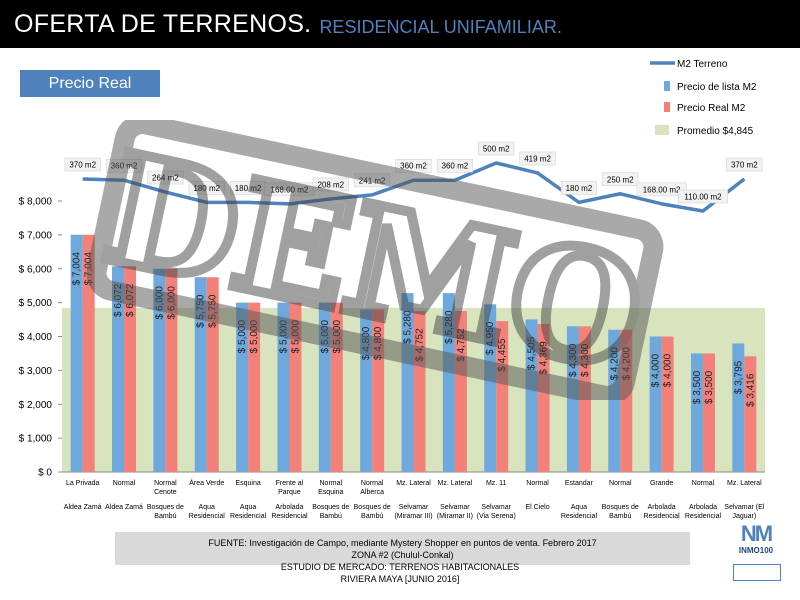 The width and height of the screenshot is (800, 600). I want to click on bar-label-lista: $ 4,800, so click(366, 343).